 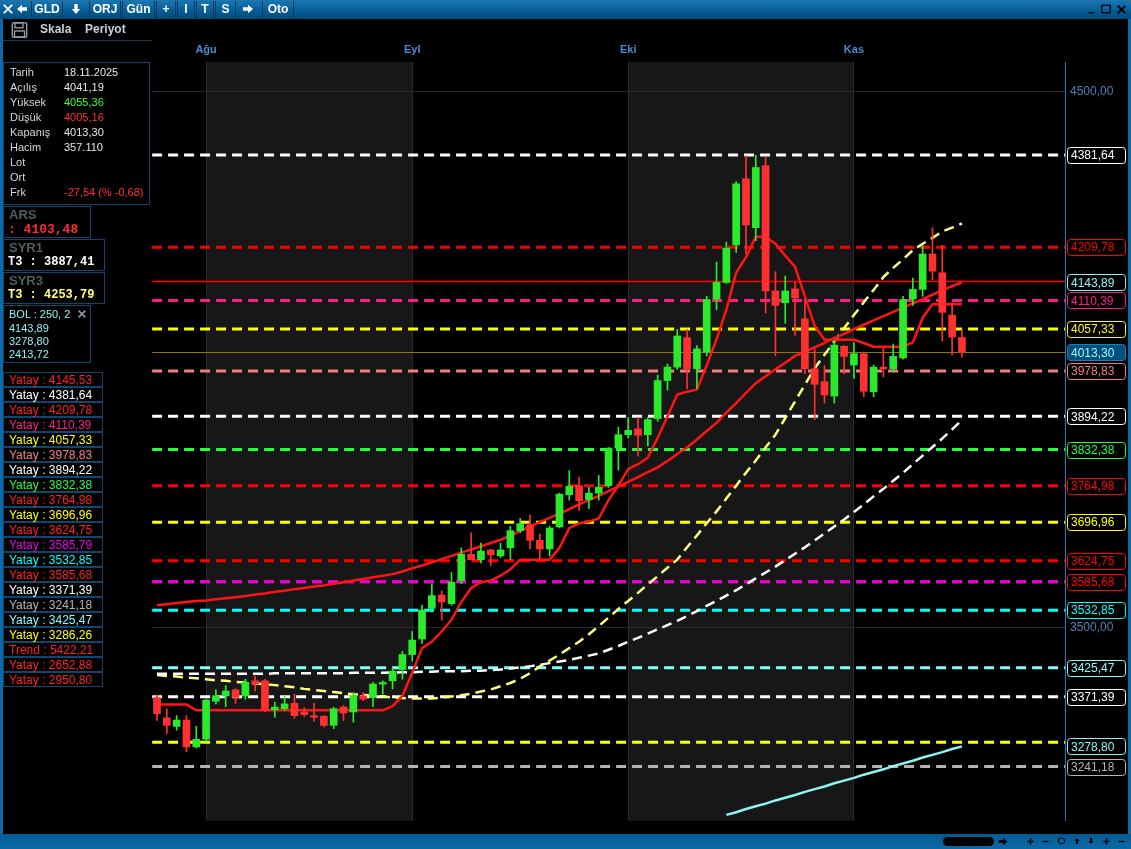 What do you see at coordinates (1093, 352) in the screenshot?
I see `ref-line-label: 4013,30` at bounding box center [1093, 352].